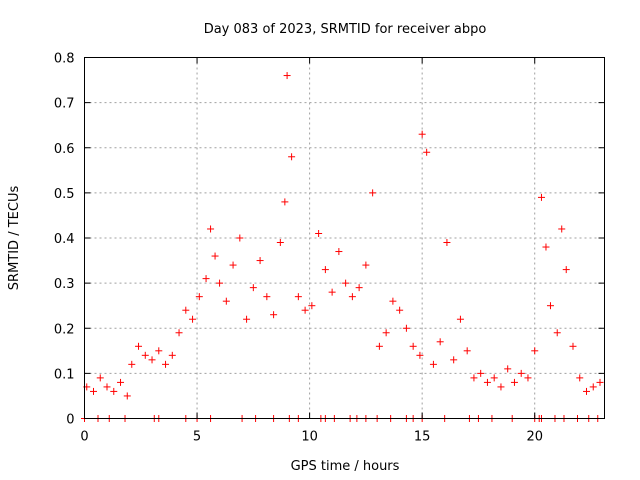  What do you see at coordinates (64, 194) in the screenshot?
I see `y-tick-label: 0.5` at bounding box center [64, 194].